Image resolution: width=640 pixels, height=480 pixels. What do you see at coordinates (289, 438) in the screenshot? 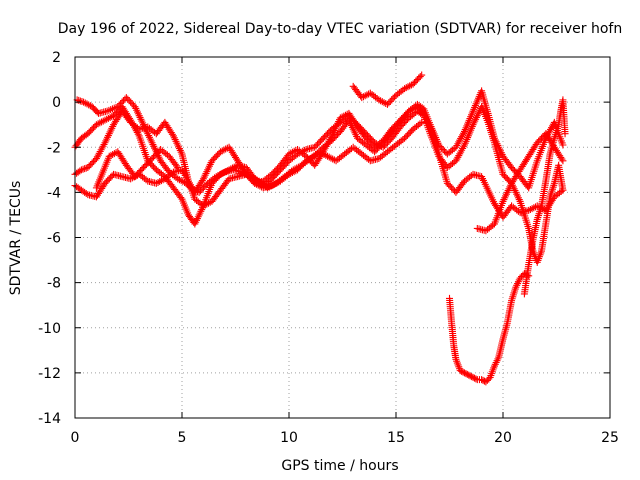
I see `x-tick-label: 10` at bounding box center [289, 438].